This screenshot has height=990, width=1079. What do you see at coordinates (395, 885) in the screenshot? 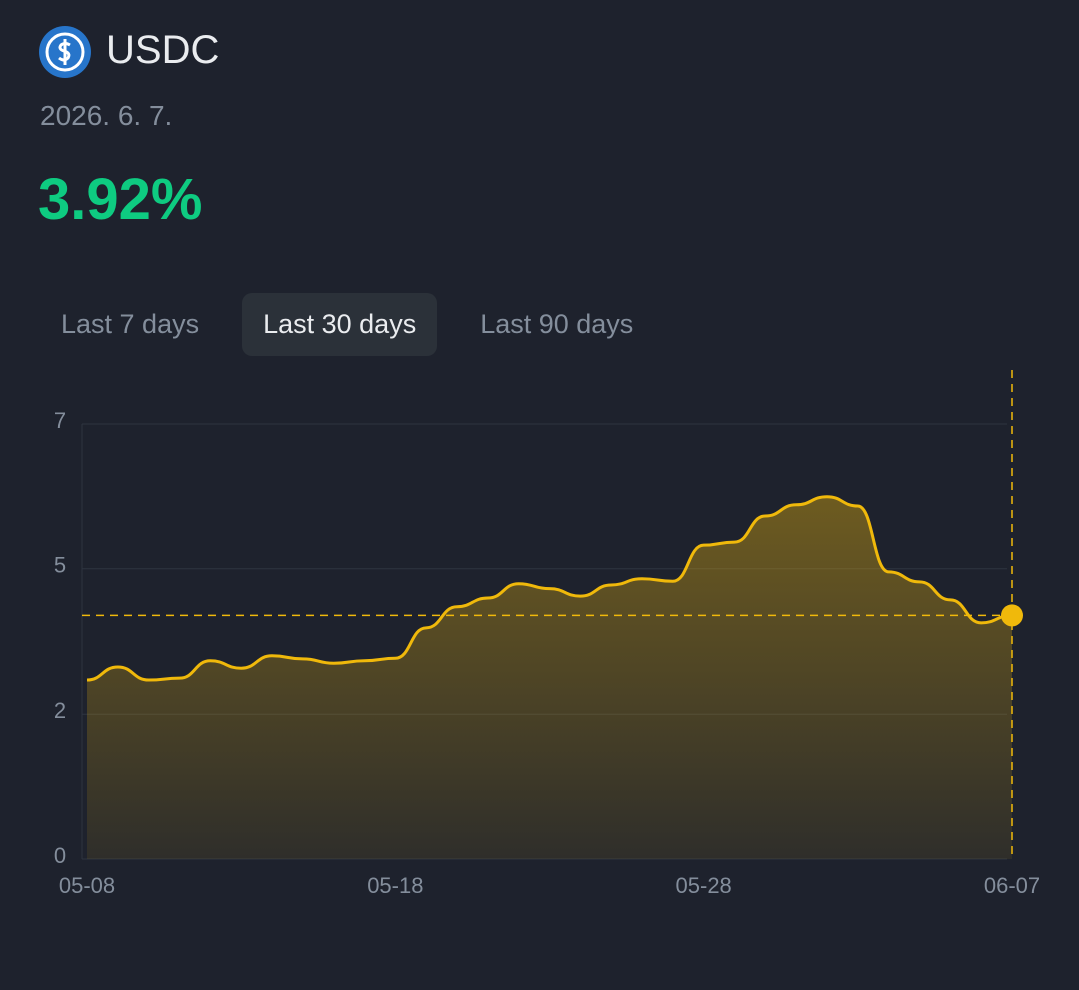
I see `x-tick-label: 05-18` at bounding box center [395, 885].